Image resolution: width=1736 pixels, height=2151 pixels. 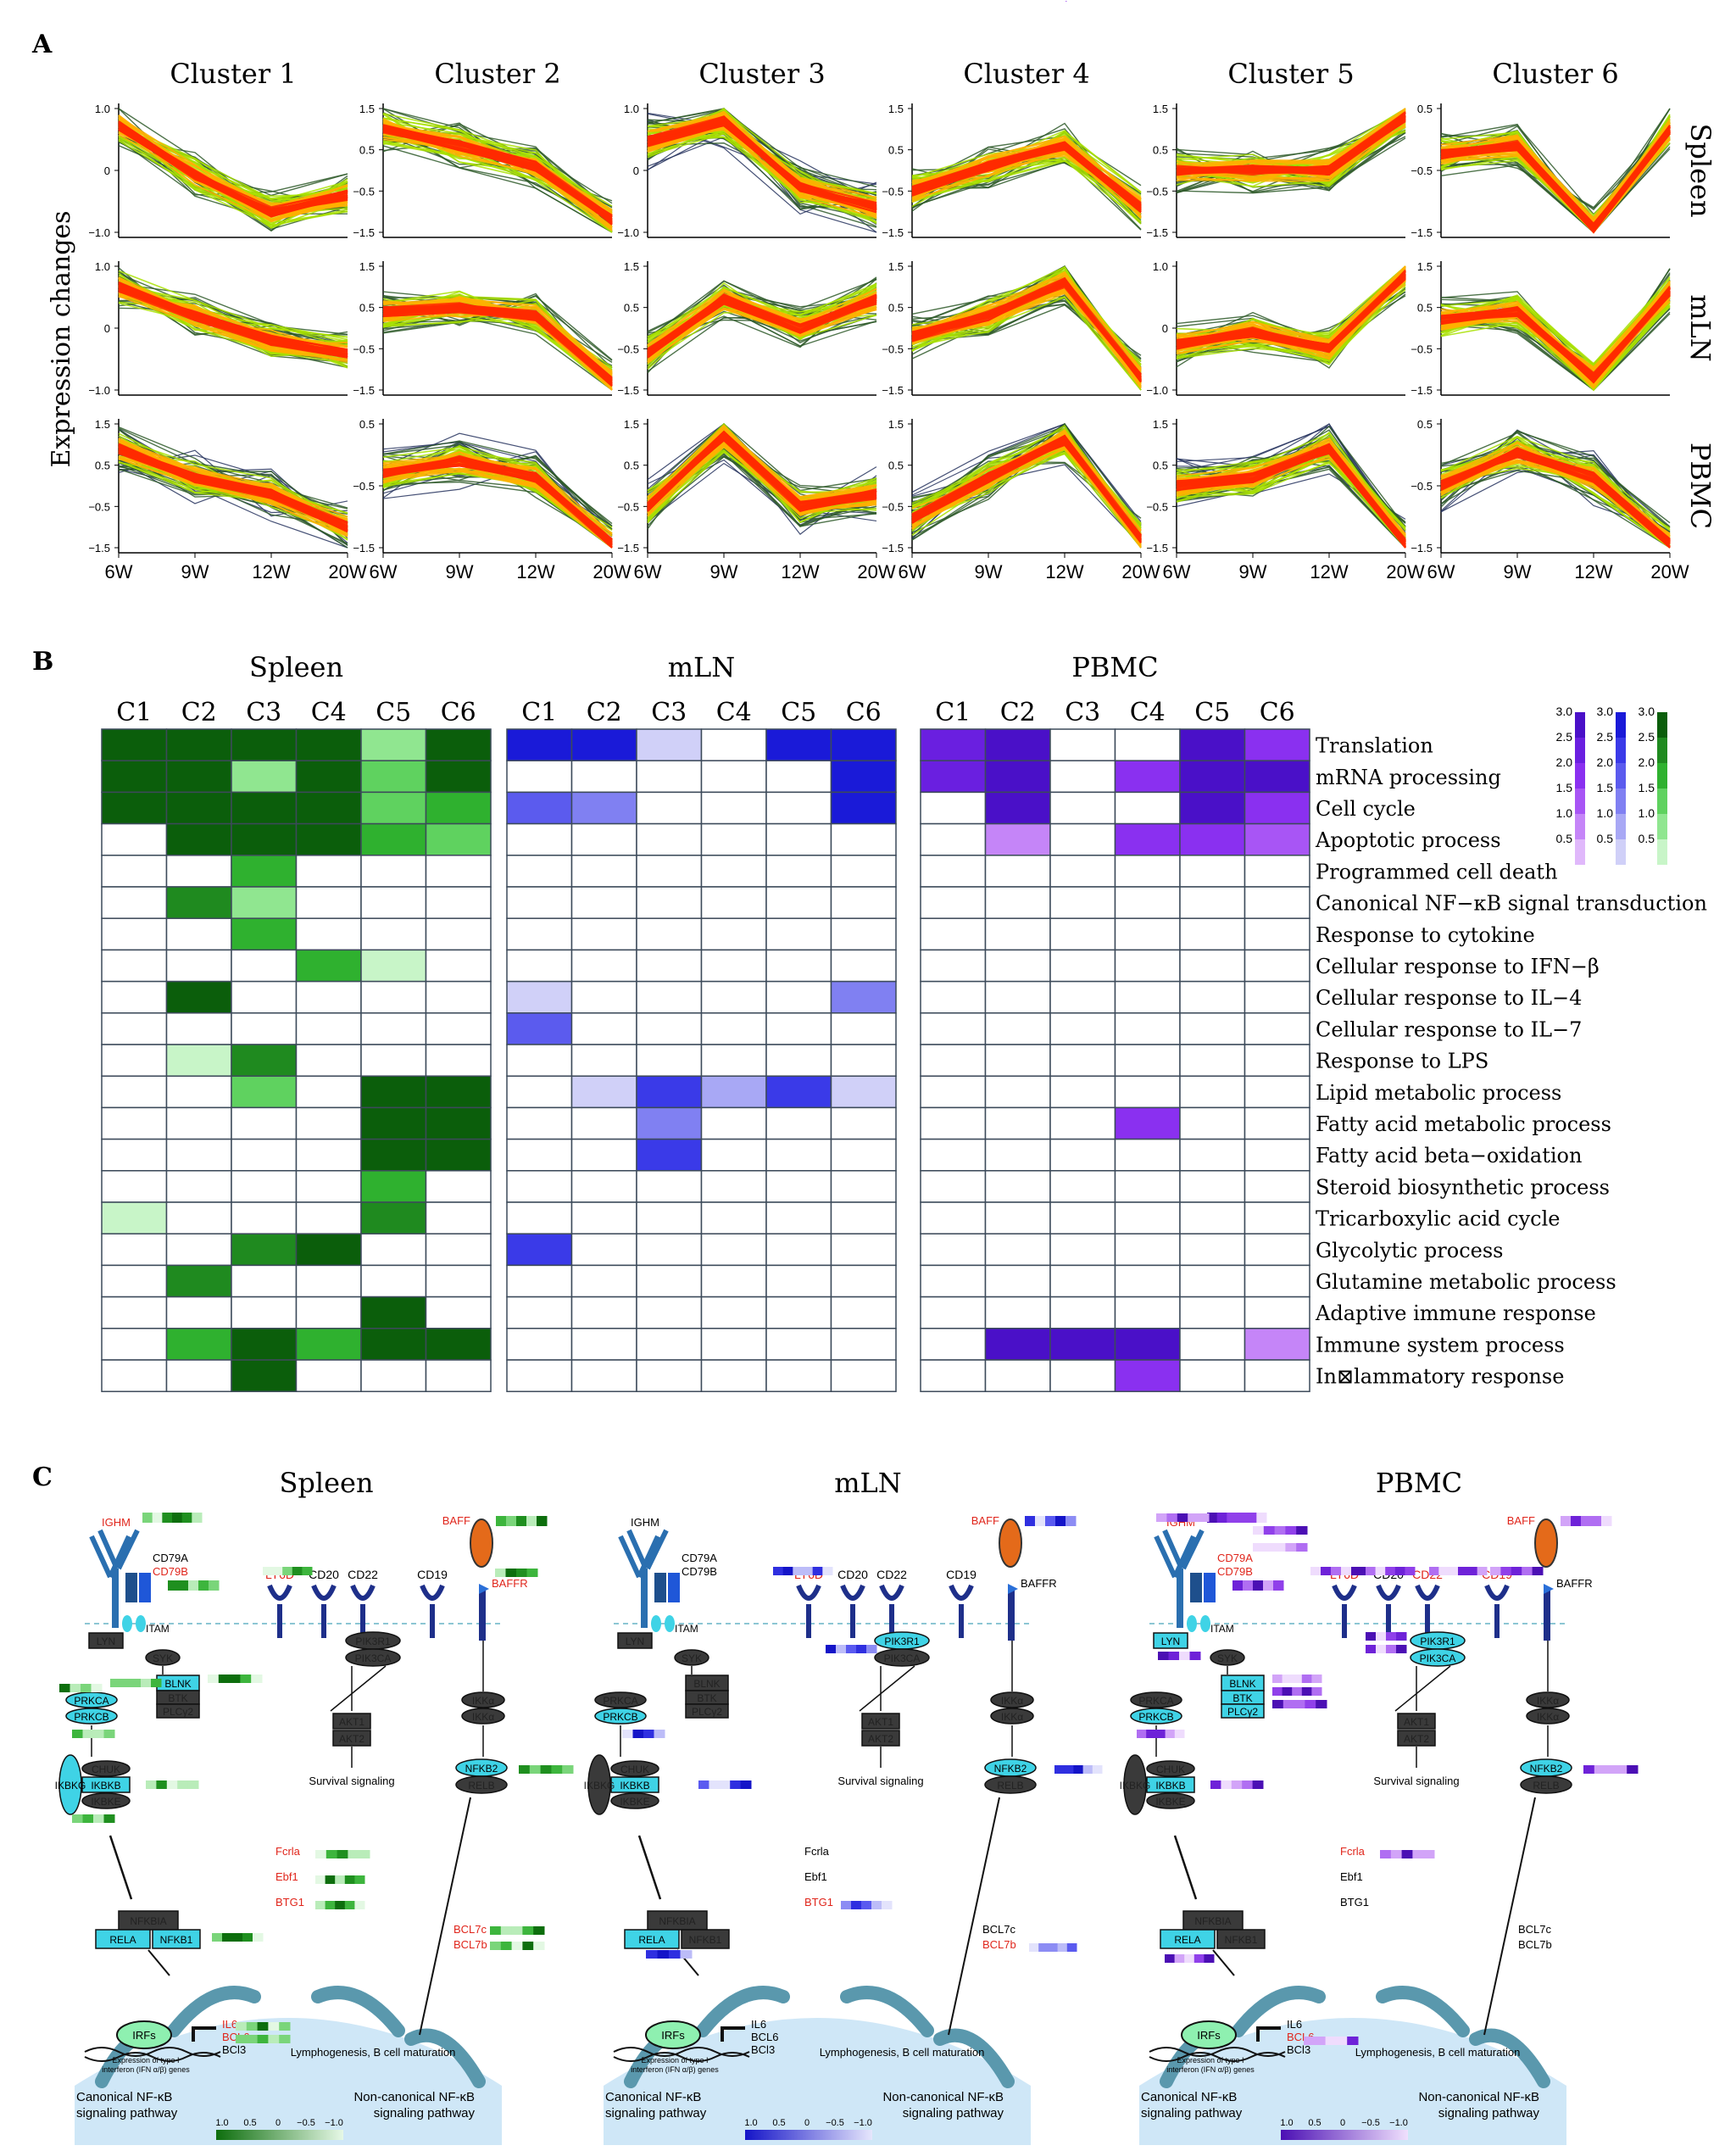 What do you see at coordinates (1546, 1768) in the screenshot?
I see `node-nfkb2: NFKB2` at bounding box center [1546, 1768].